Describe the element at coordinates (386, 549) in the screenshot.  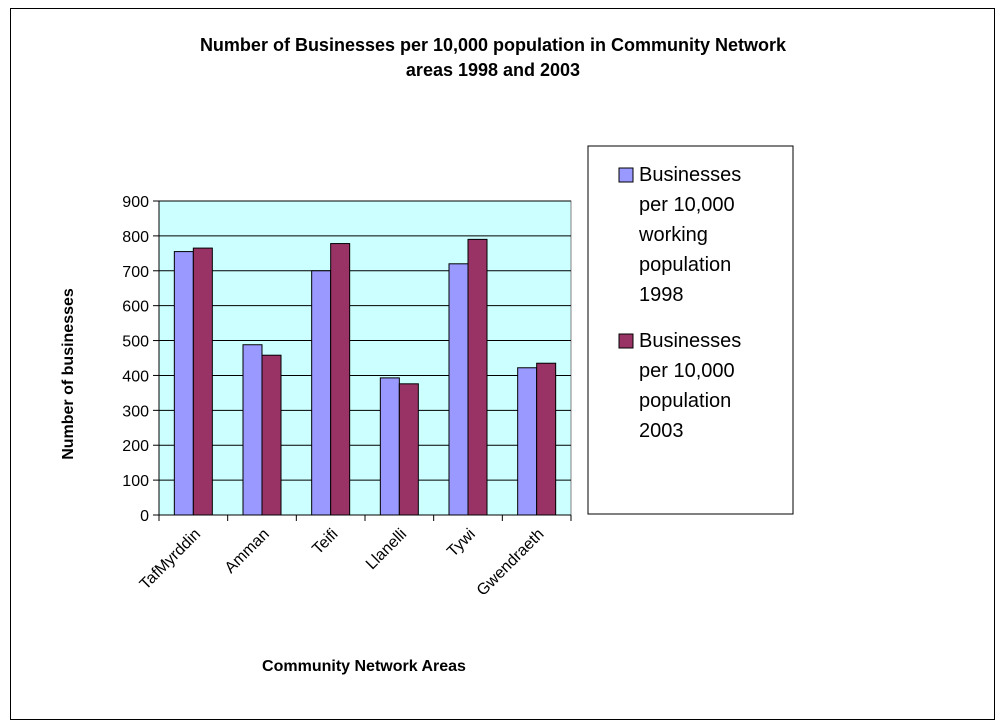
I see `x-tick-label: Llanelli` at that location.